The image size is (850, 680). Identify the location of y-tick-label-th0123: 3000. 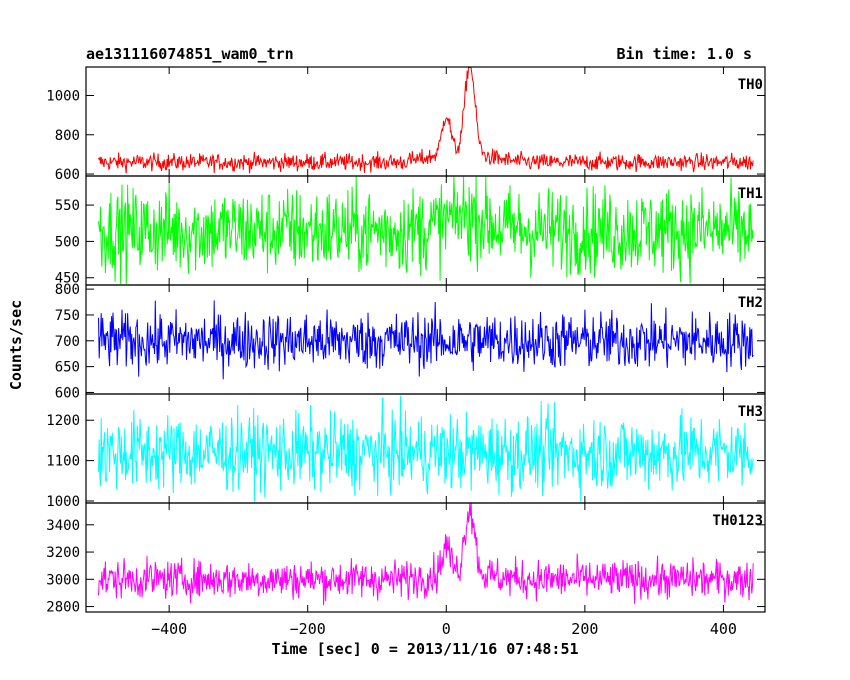
(63, 580).